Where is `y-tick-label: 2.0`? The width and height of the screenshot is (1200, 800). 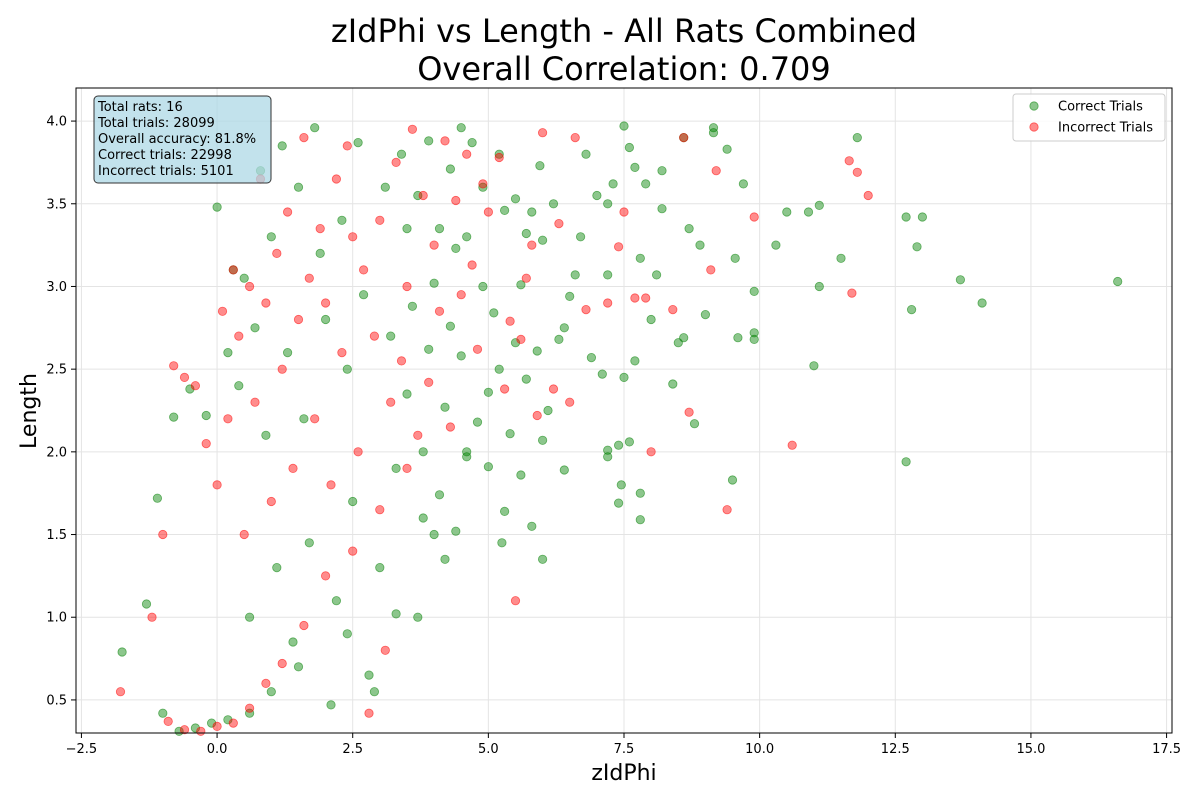 y-tick-label: 2.0 is located at coordinates (56, 452).